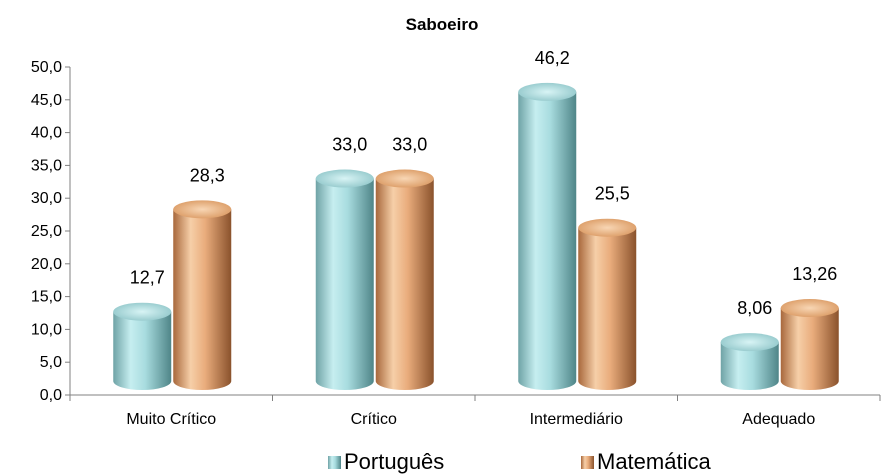 This screenshot has height=474, width=894. Describe the element at coordinates (587, 462) in the screenshot. I see `legend-swatch-matematica` at that location.